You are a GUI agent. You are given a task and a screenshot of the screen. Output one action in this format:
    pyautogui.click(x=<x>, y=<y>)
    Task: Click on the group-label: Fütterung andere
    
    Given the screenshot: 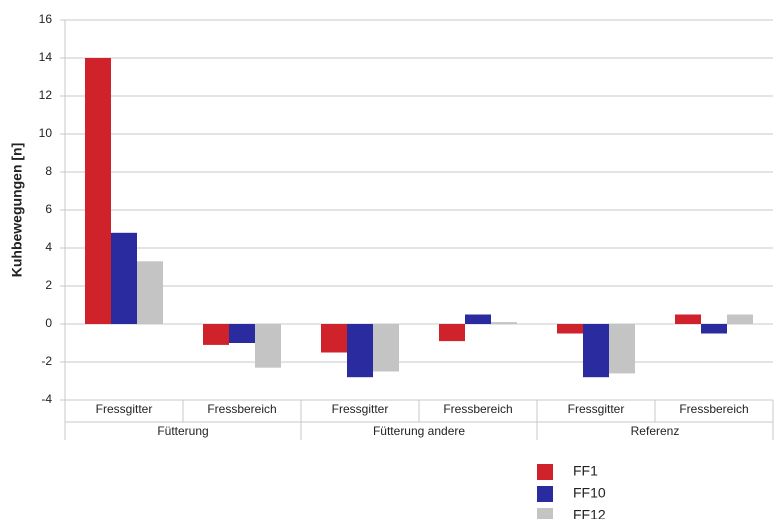 What is the action you would take?
    pyautogui.click(x=419, y=431)
    